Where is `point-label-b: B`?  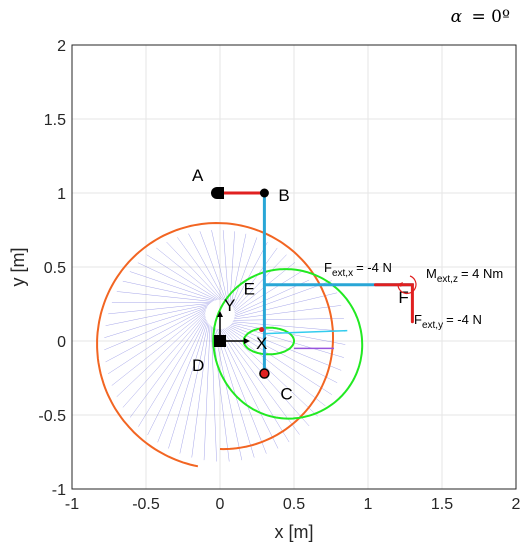
point-label-b: B is located at coordinates (283, 195).